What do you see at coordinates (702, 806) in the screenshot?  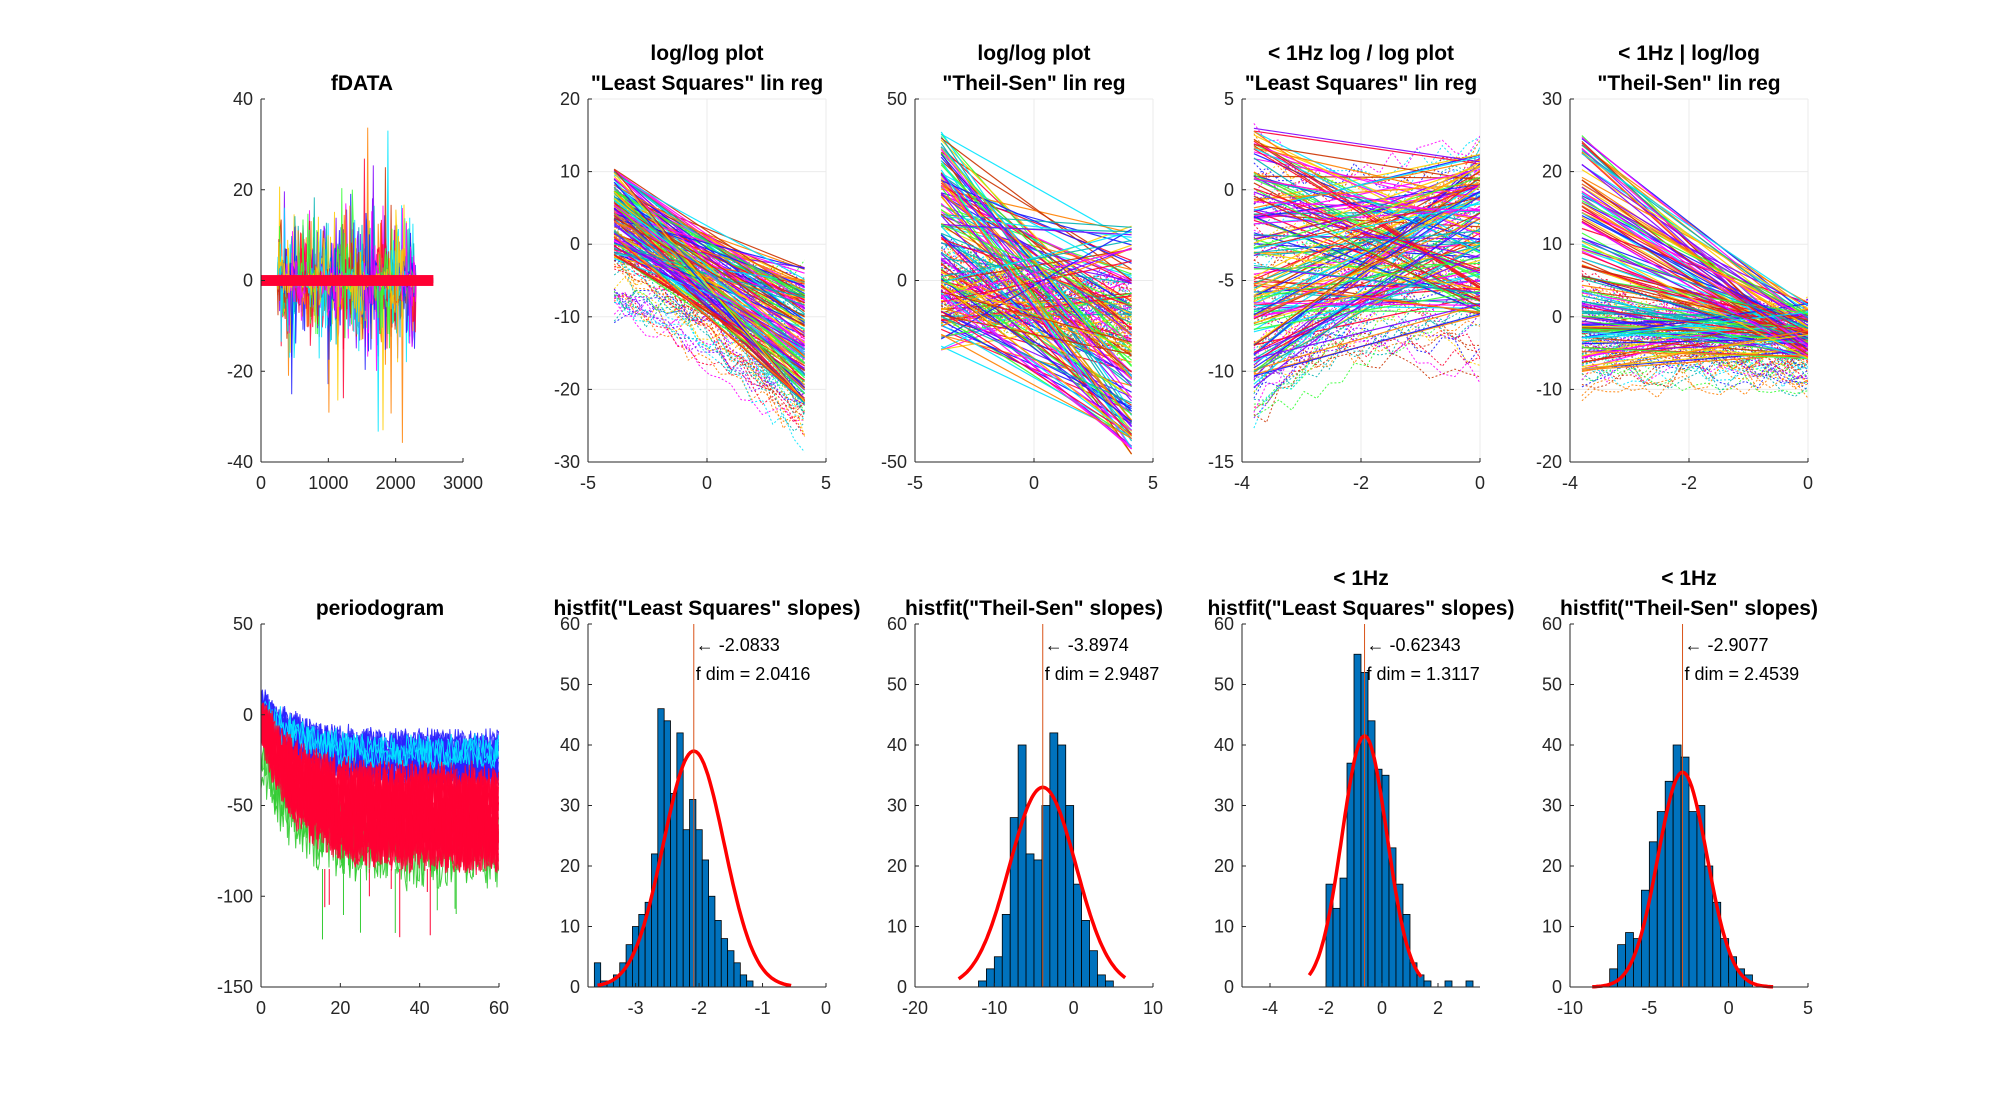 I see `histogram-group: ← -2.0833 f dim = 2.0416` at bounding box center [702, 806].